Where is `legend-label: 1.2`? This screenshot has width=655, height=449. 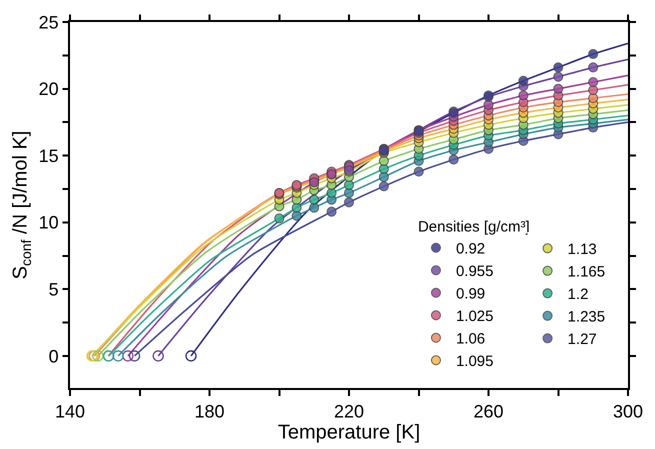 legend-label: 1.2 is located at coordinates (578, 295).